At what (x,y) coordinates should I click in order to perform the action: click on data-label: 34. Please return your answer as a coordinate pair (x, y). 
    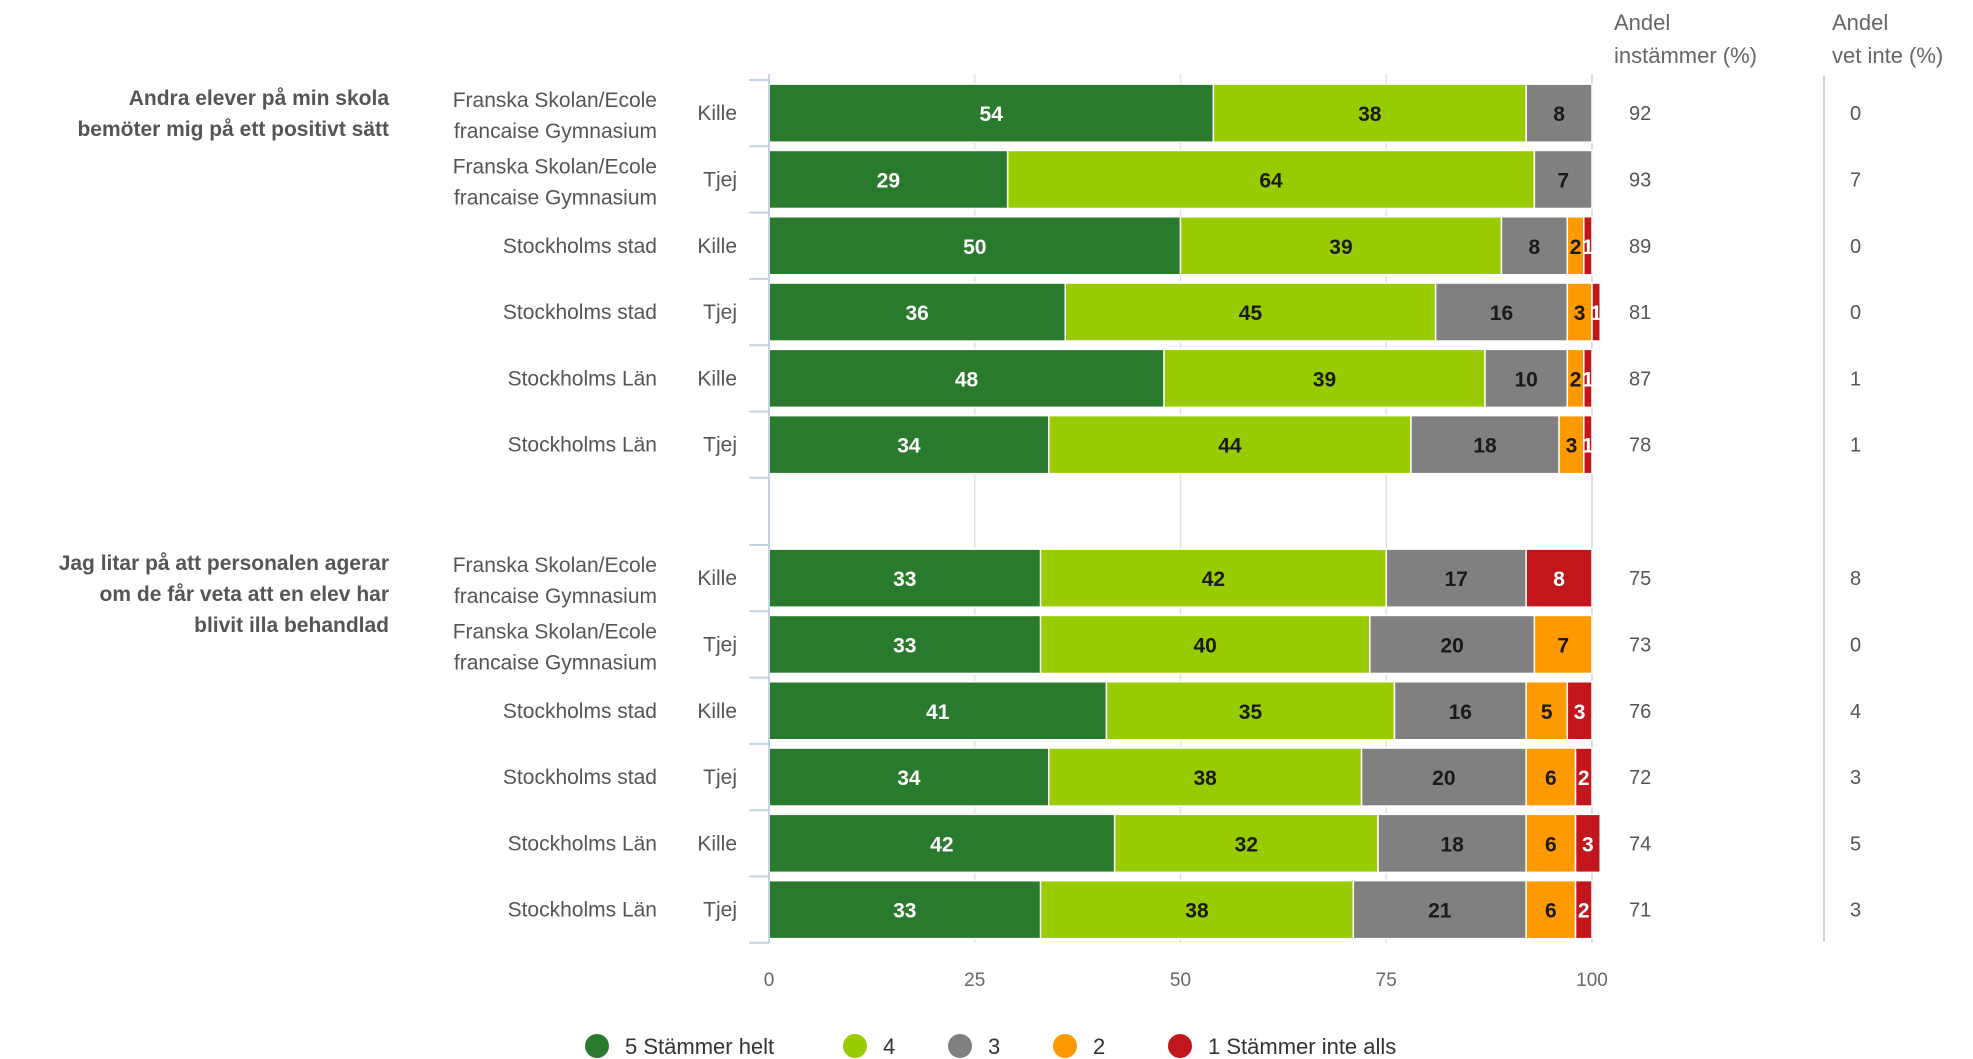
    Looking at the image, I should click on (909, 778).